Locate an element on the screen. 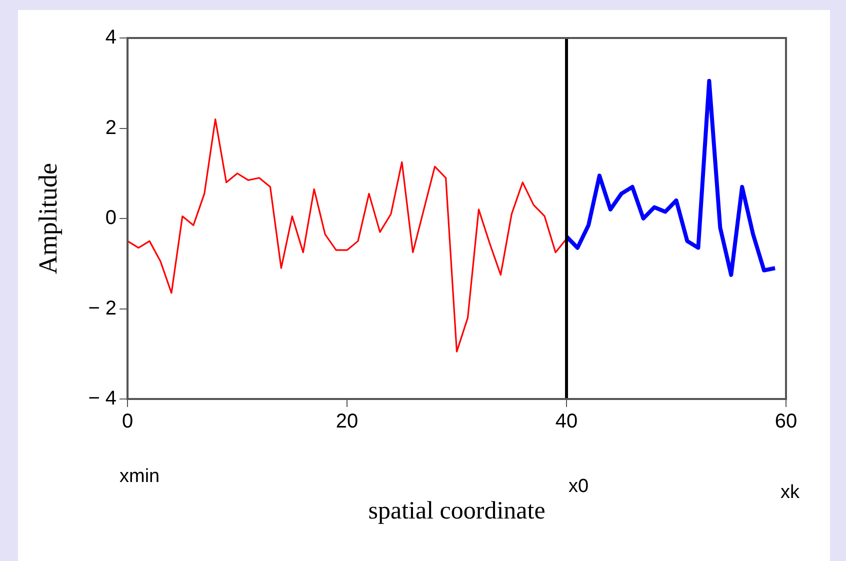  y-tick-label: 2 is located at coordinates (111, 127).